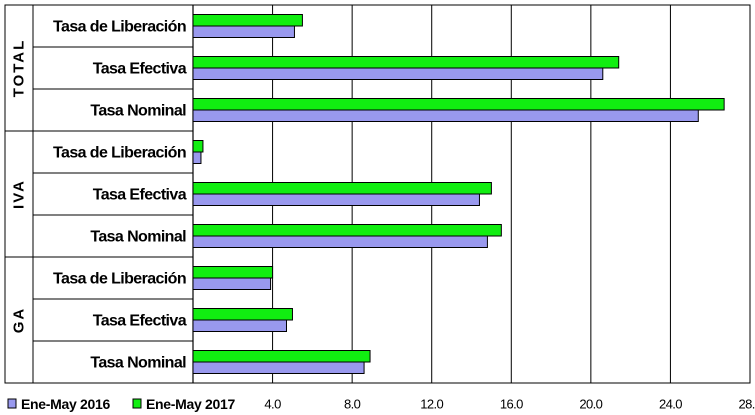 This screenshot has width=755, height=415. I want to click on category-label-iva-tasa-efectiva: Tasa Efectiva, so click(140, 195).